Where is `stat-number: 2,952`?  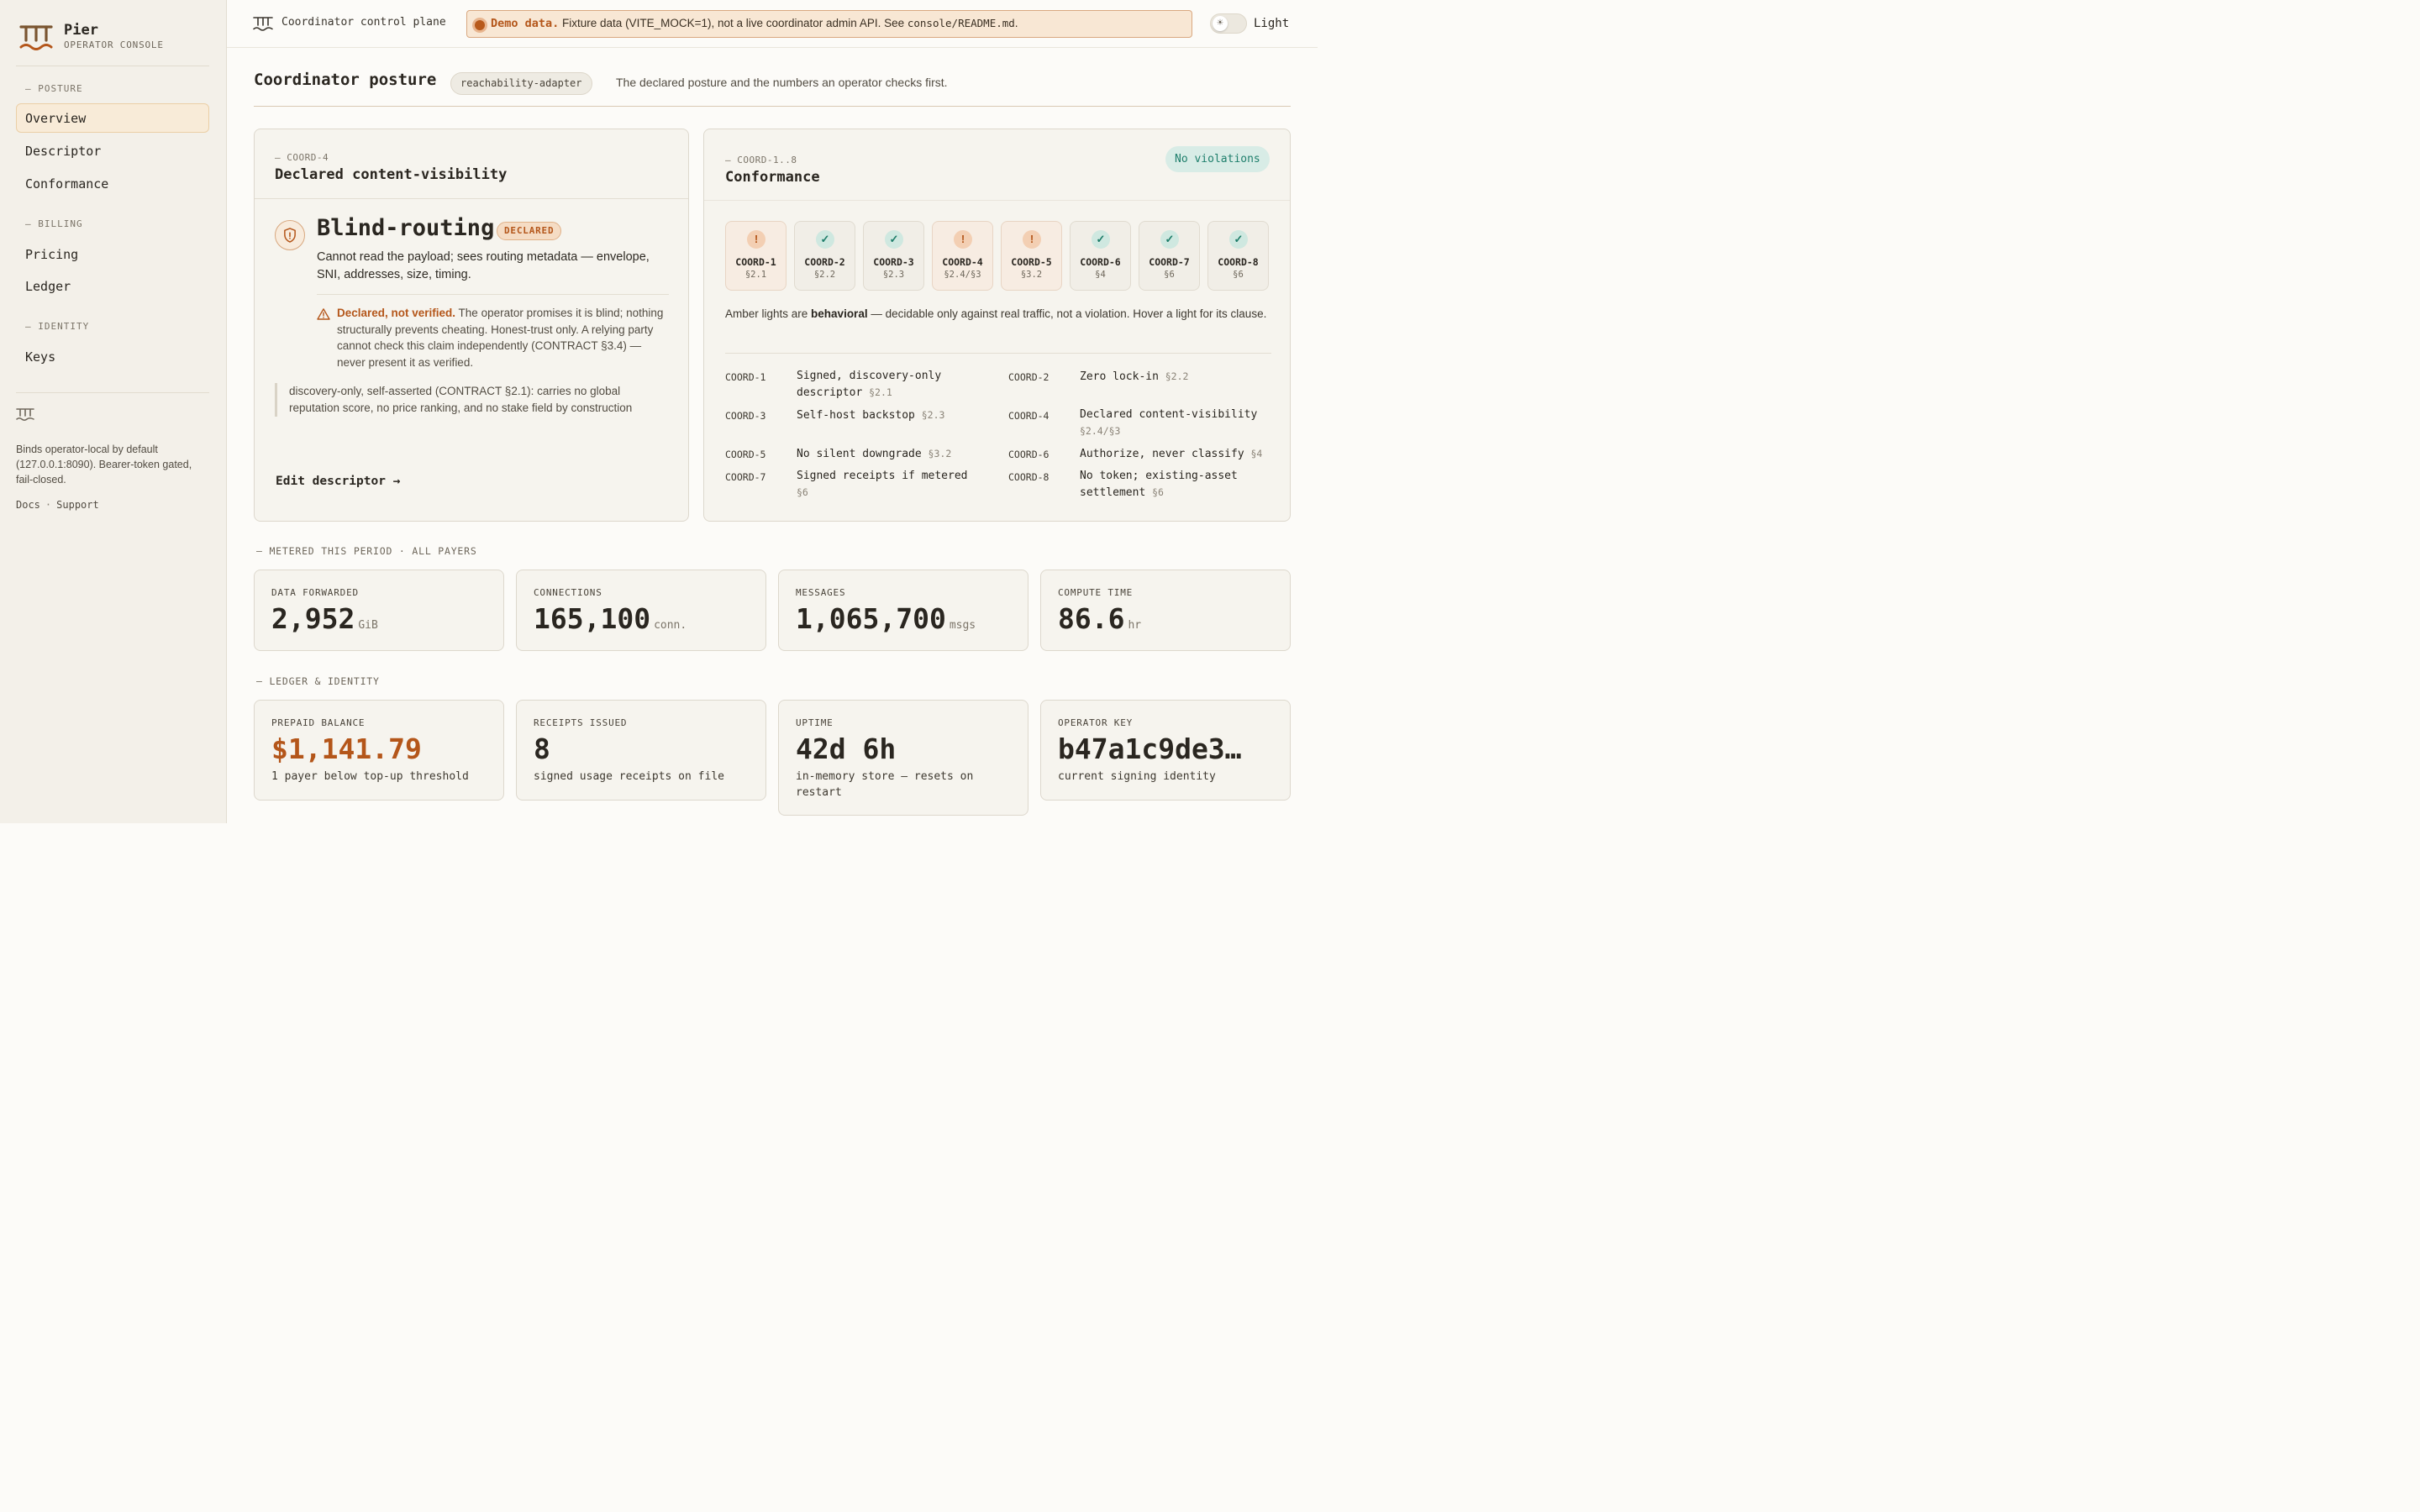 stat-number: 2,952 is located at coordinates (313, 618).